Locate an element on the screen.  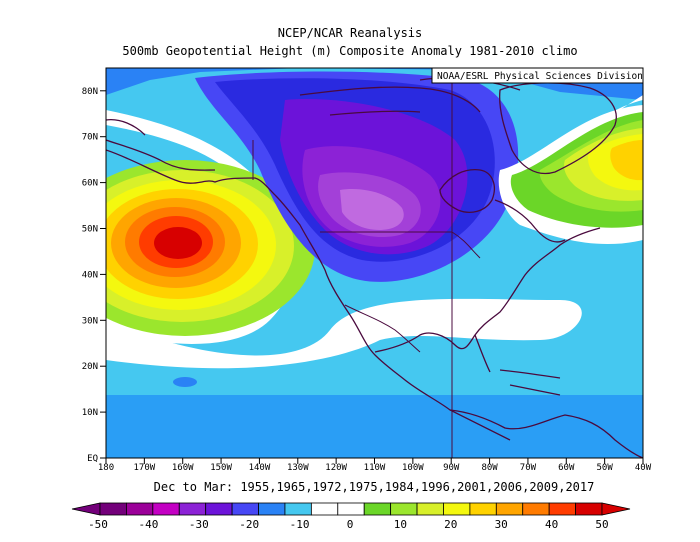
tropical-band is located at coordinates (374, 426).